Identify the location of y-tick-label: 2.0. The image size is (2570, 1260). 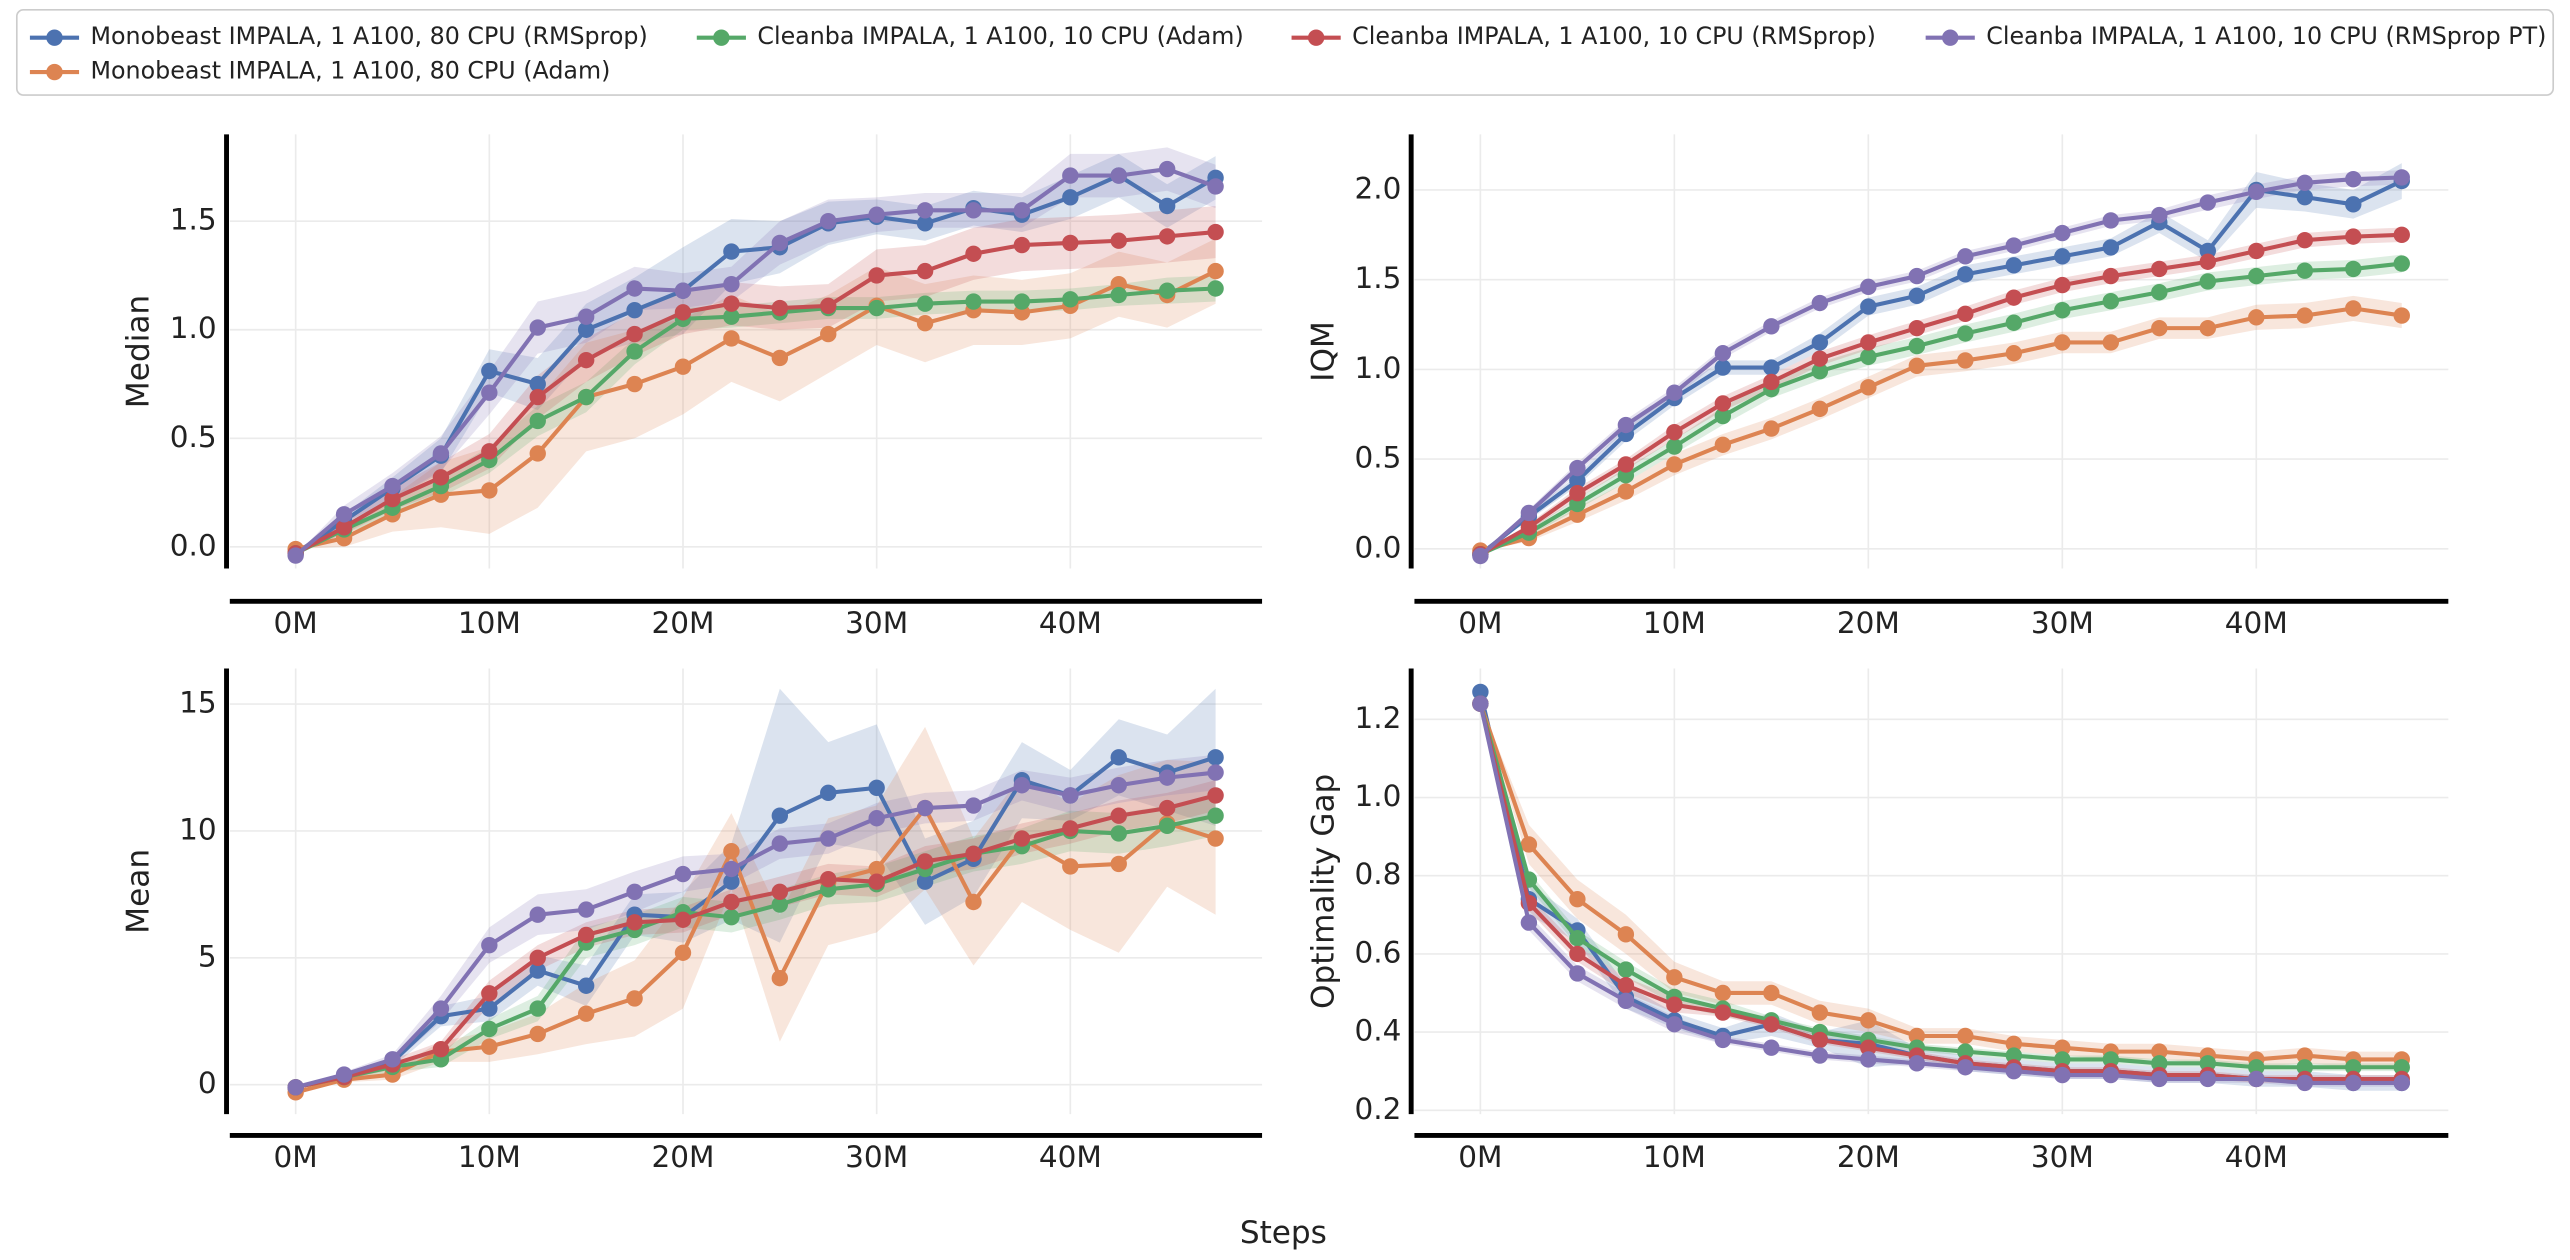
(1377, 188).